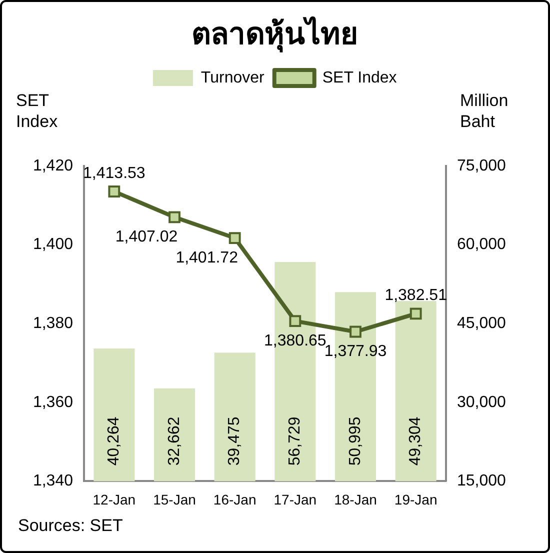 This screenshot has height=553, width=550. What do you see at coordinates (174, 441) in the screenshot?
I see `data-label: 32,662` at bounding box center [174, 441].